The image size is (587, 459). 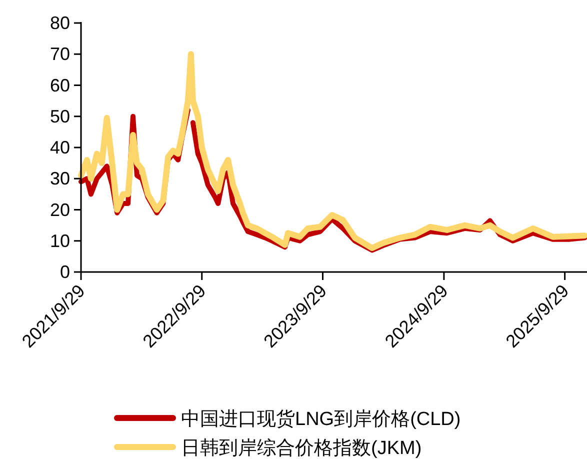 What do you see at coordinates (60, 85) in the screenshot?
I see `y-tick-label: 60` at bounding box center [60, 85].